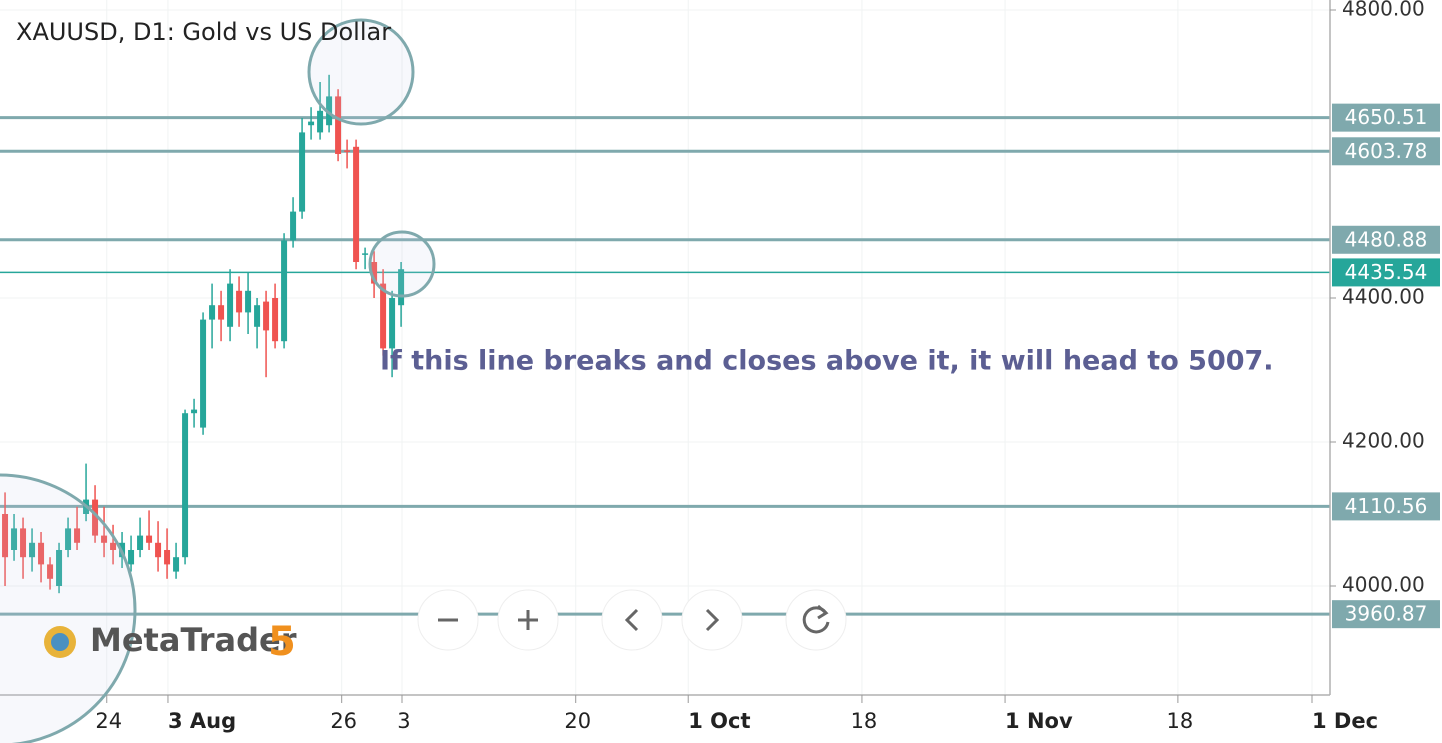 Image resolution: width=1442 pixels, height=743 pixels. What do you see at coordinates (343, 721) in the screenshot?
I see `x-tick-label: 26` at bounding box center [343, 721].